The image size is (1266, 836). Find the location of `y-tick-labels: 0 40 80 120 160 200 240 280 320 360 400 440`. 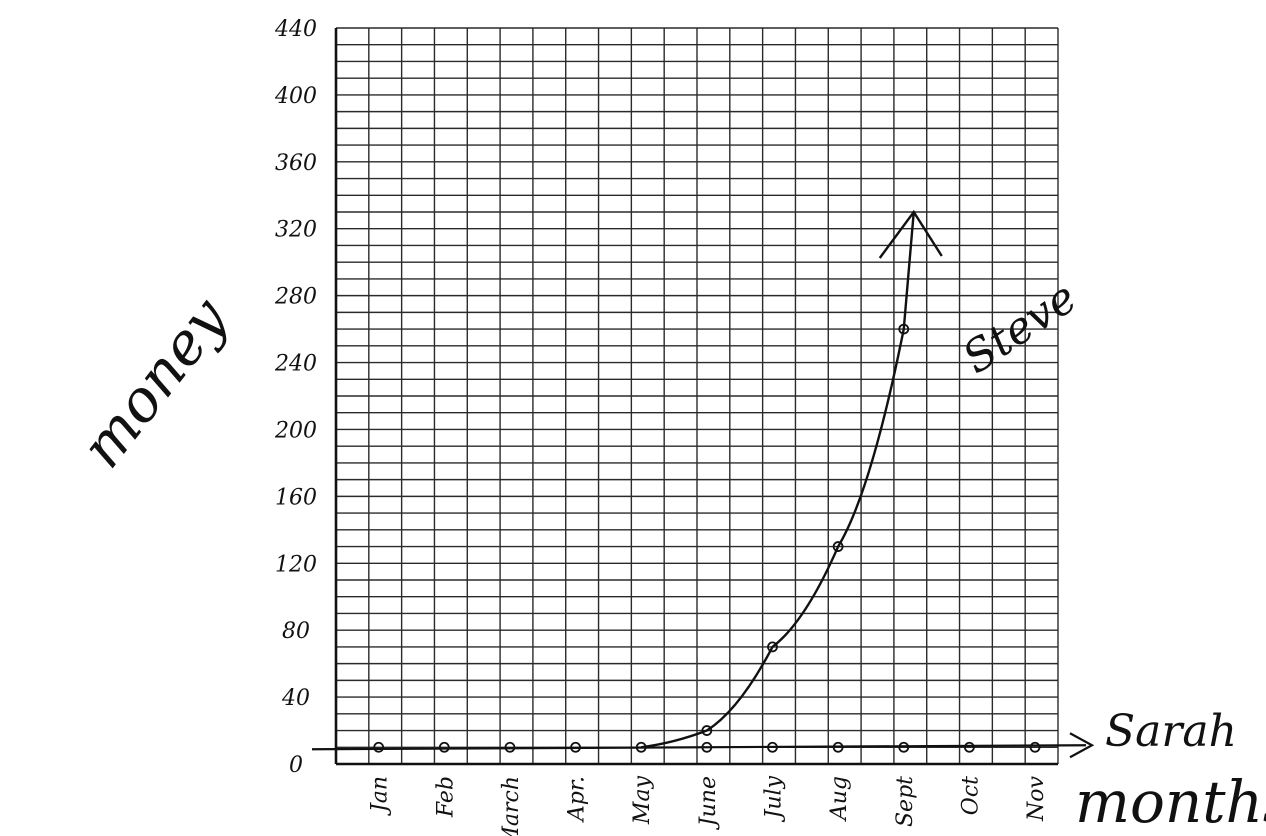

y-tick-labels: 0 40 80 120 160 200 240 280 320 360 400 440 is located at coordinates (295, 397).